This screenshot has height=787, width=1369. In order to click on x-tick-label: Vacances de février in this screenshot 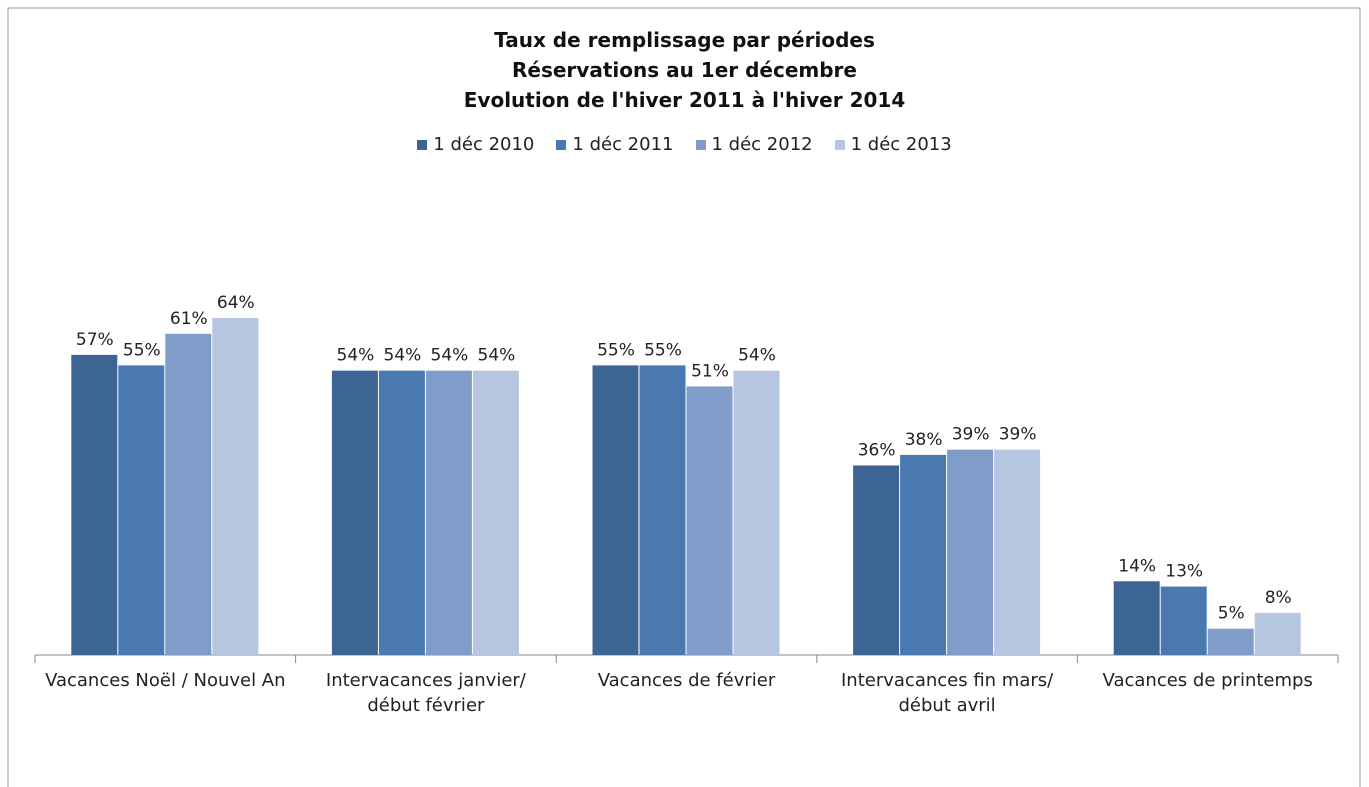, I will do `click(686, 680)`.